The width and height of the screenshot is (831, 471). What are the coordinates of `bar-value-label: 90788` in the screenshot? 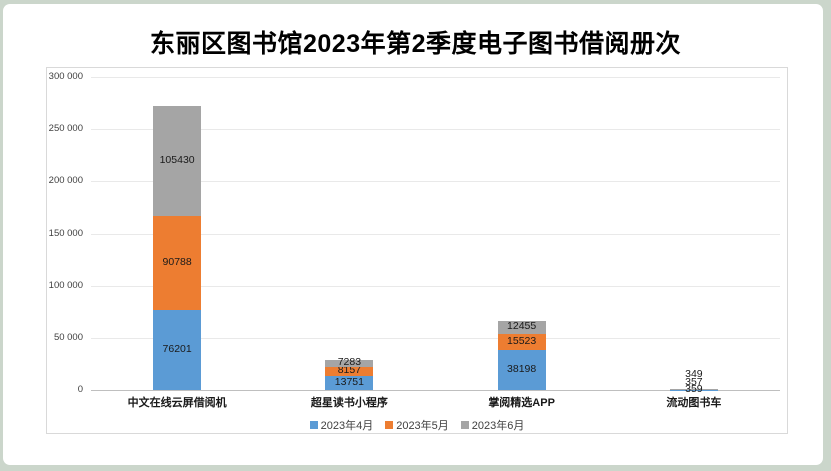 It's located at (177, 262).